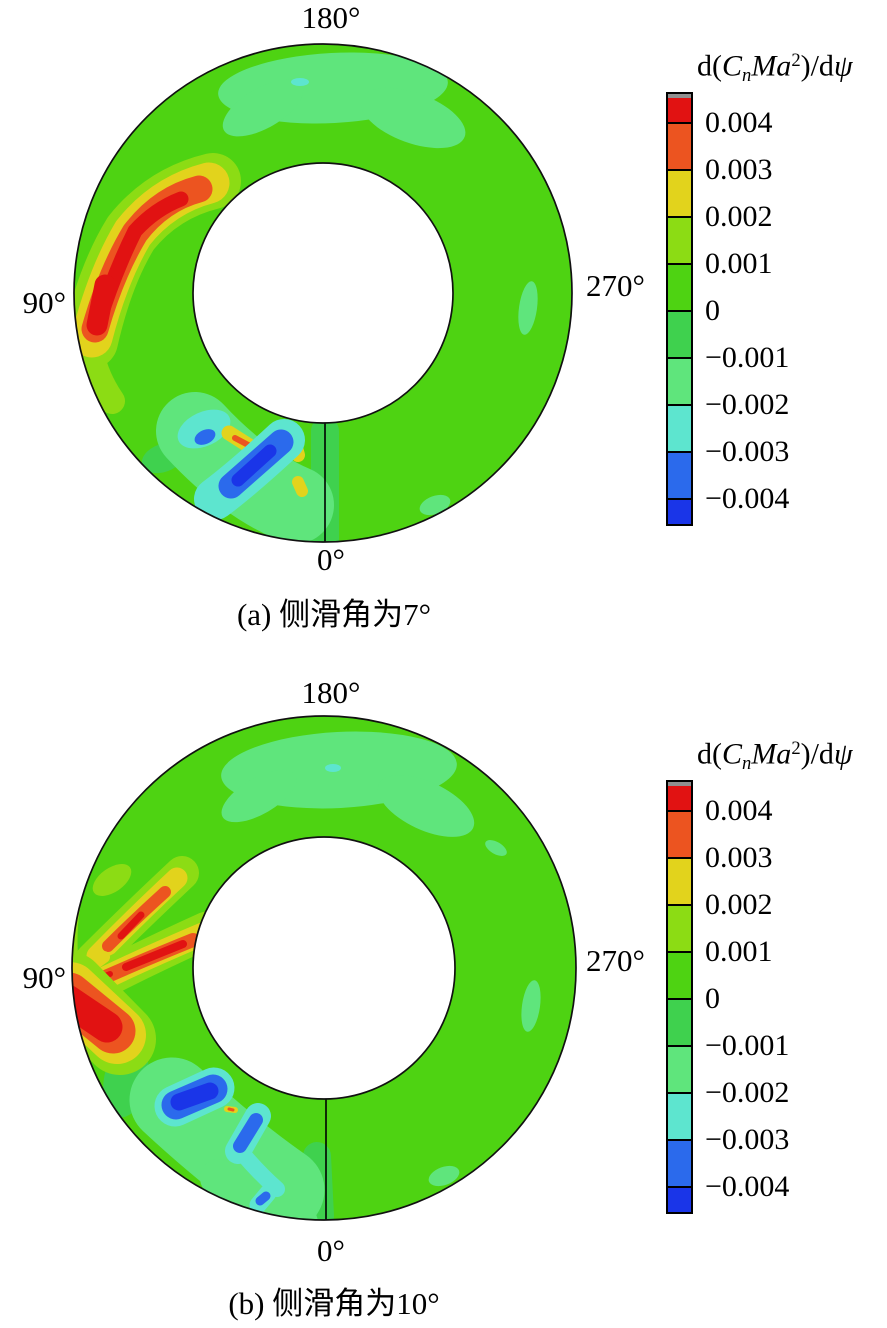 This screenshot has height=1328, width=887. I want to click on angle-label-90-b: 90°, so click(44, 977).